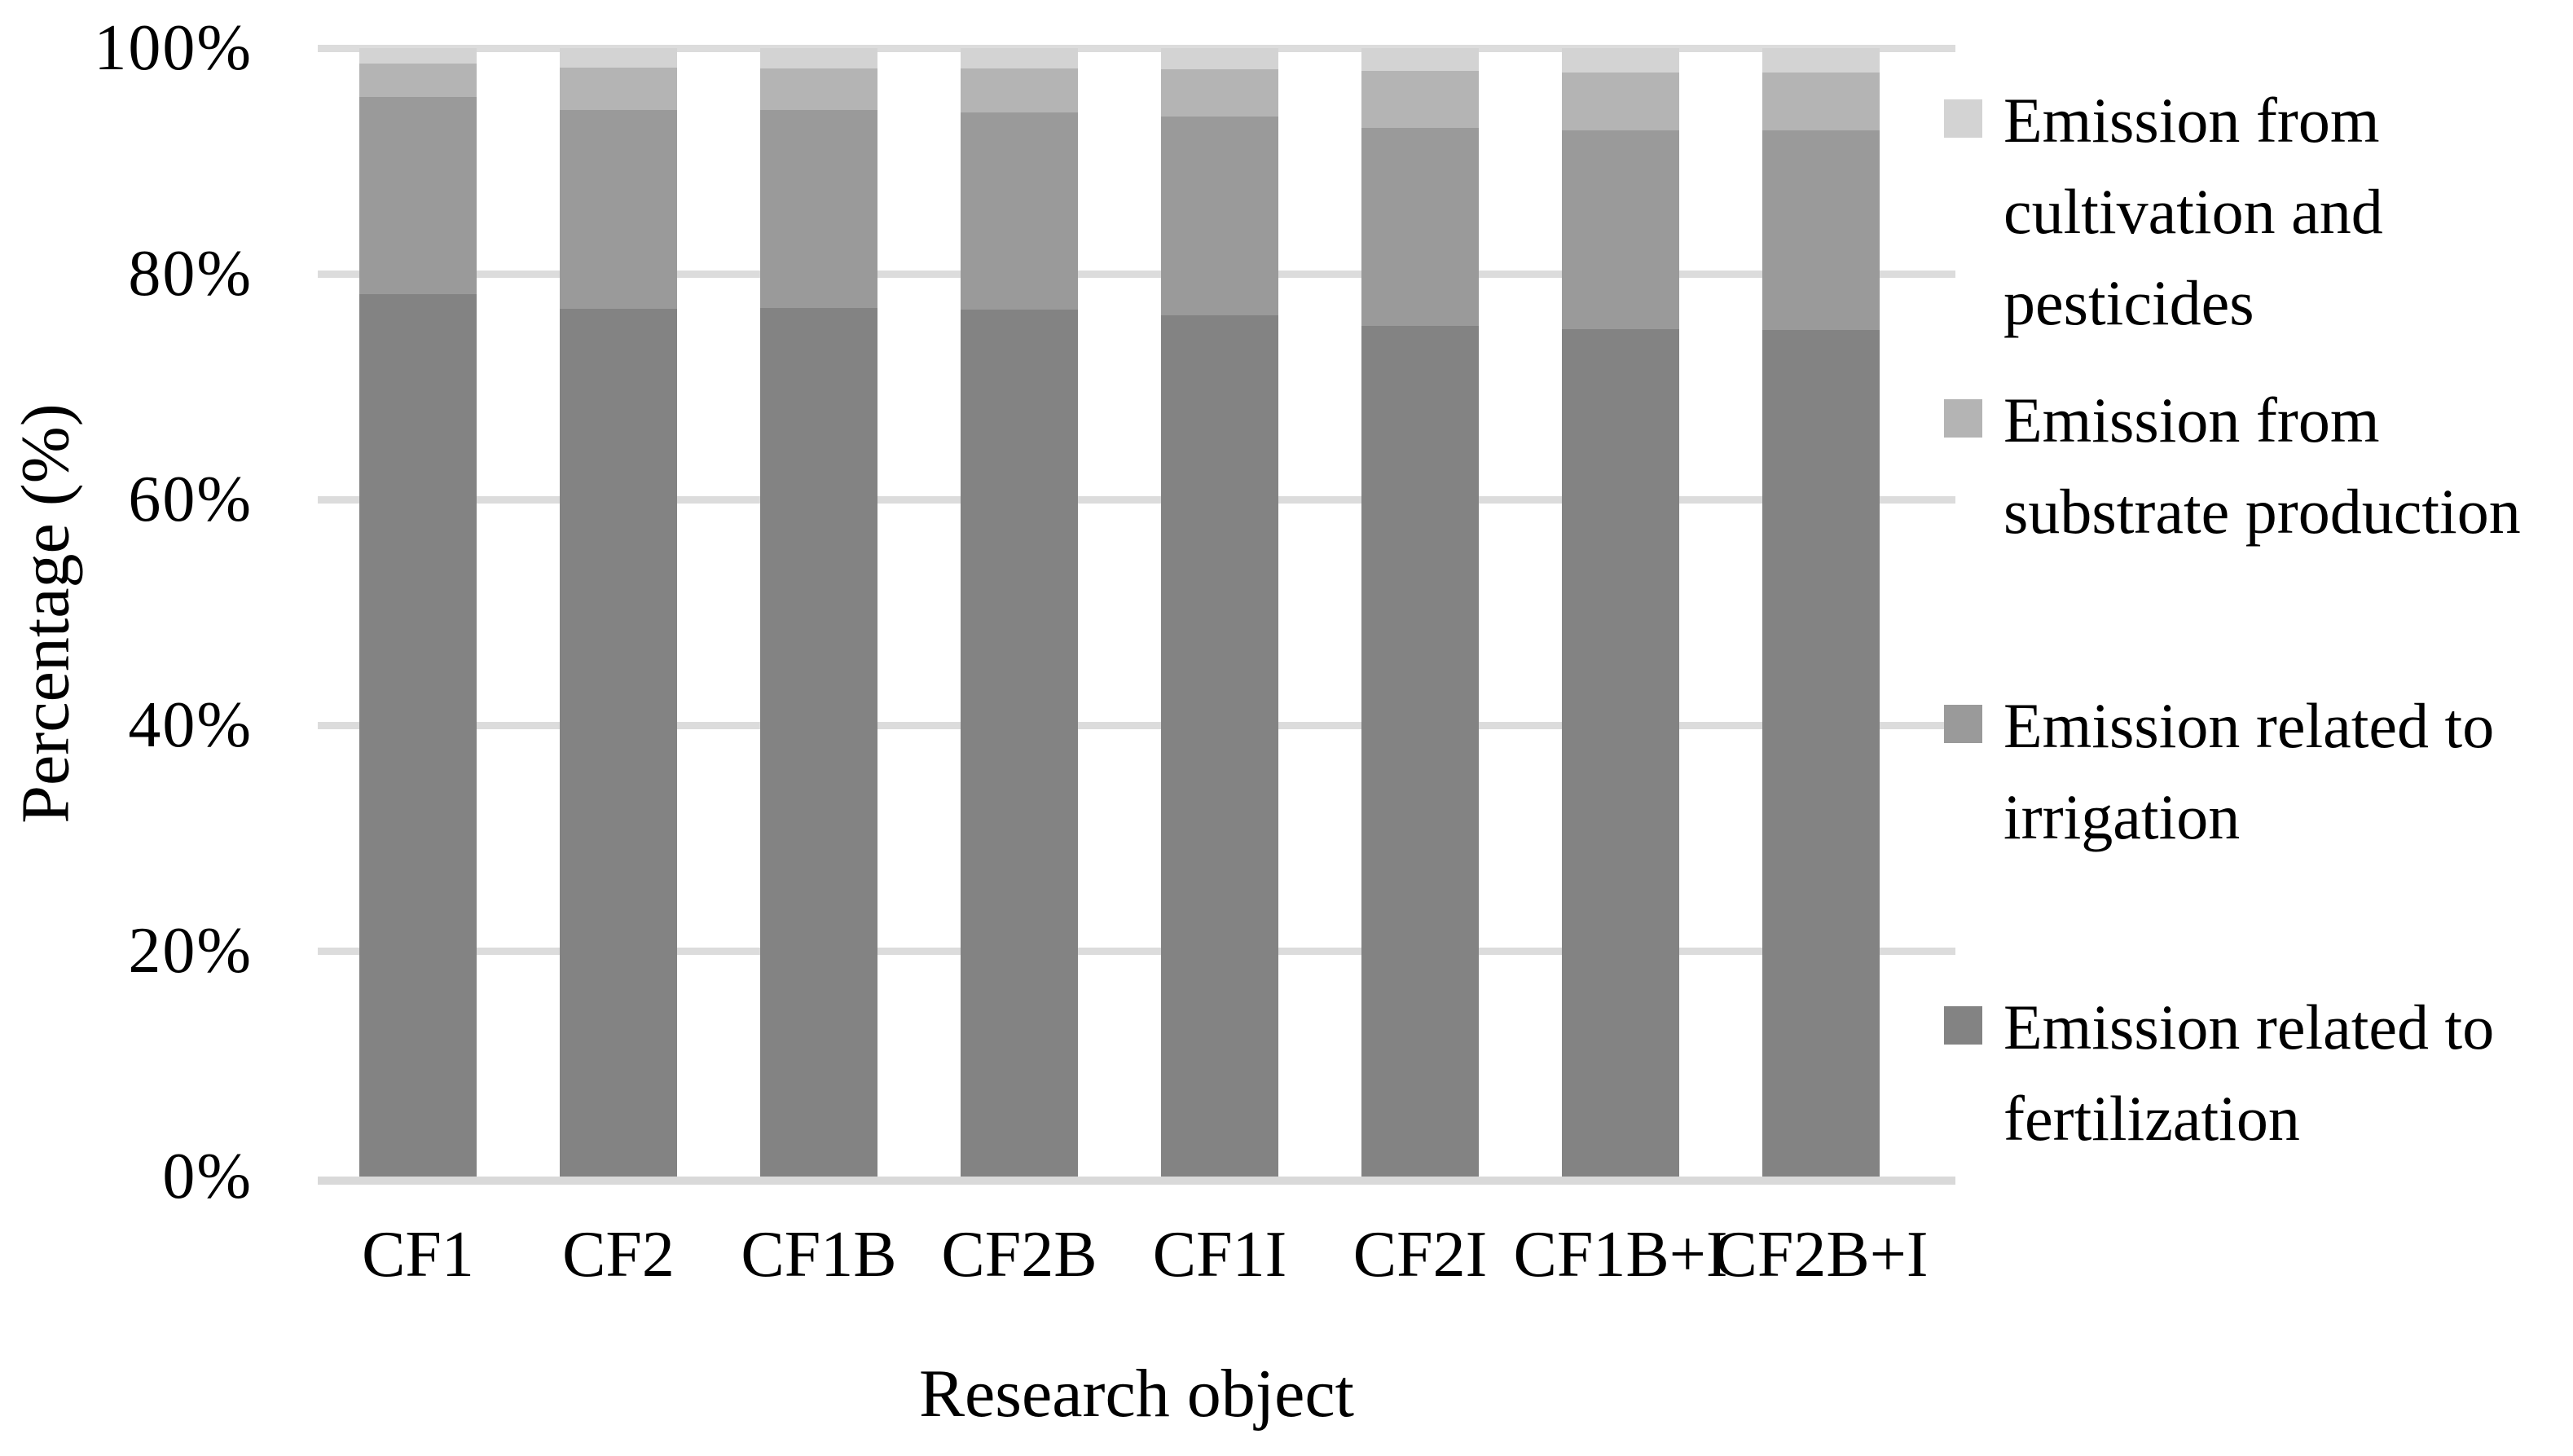  I want to click on x-tick-label: CF1I, so click(1219, 1255).